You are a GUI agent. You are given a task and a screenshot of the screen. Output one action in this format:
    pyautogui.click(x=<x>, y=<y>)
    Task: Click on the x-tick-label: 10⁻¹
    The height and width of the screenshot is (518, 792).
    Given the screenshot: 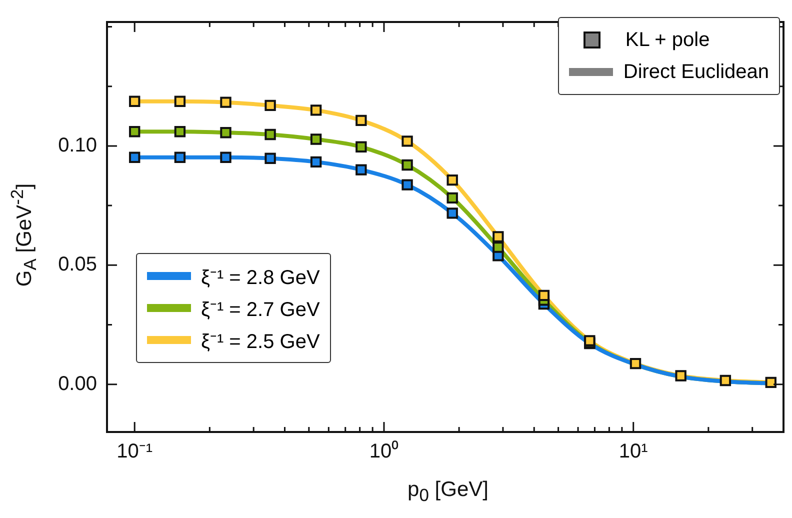 What is the action you would take?
    pyautogui.click(x=134, y=451)
    